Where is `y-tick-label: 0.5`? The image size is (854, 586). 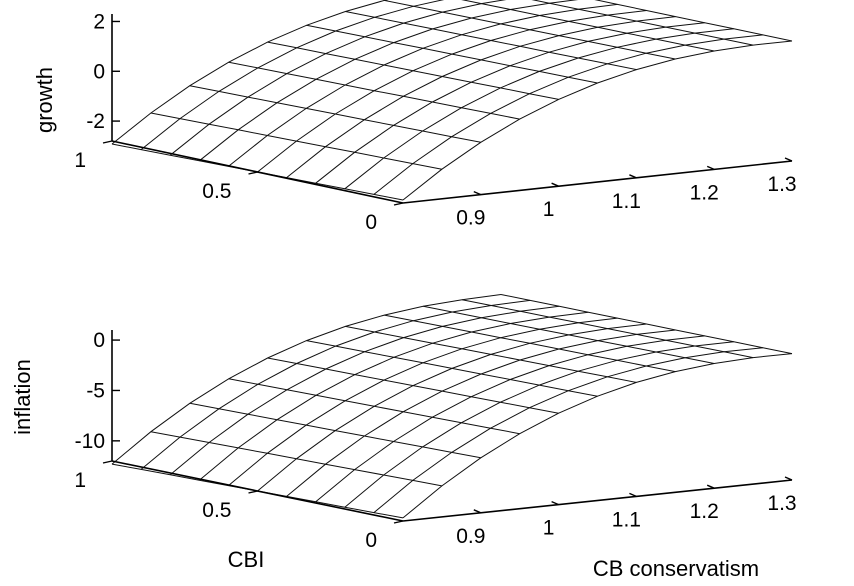 y-tick-label: 0.5 is located at coordinates (216, 510).